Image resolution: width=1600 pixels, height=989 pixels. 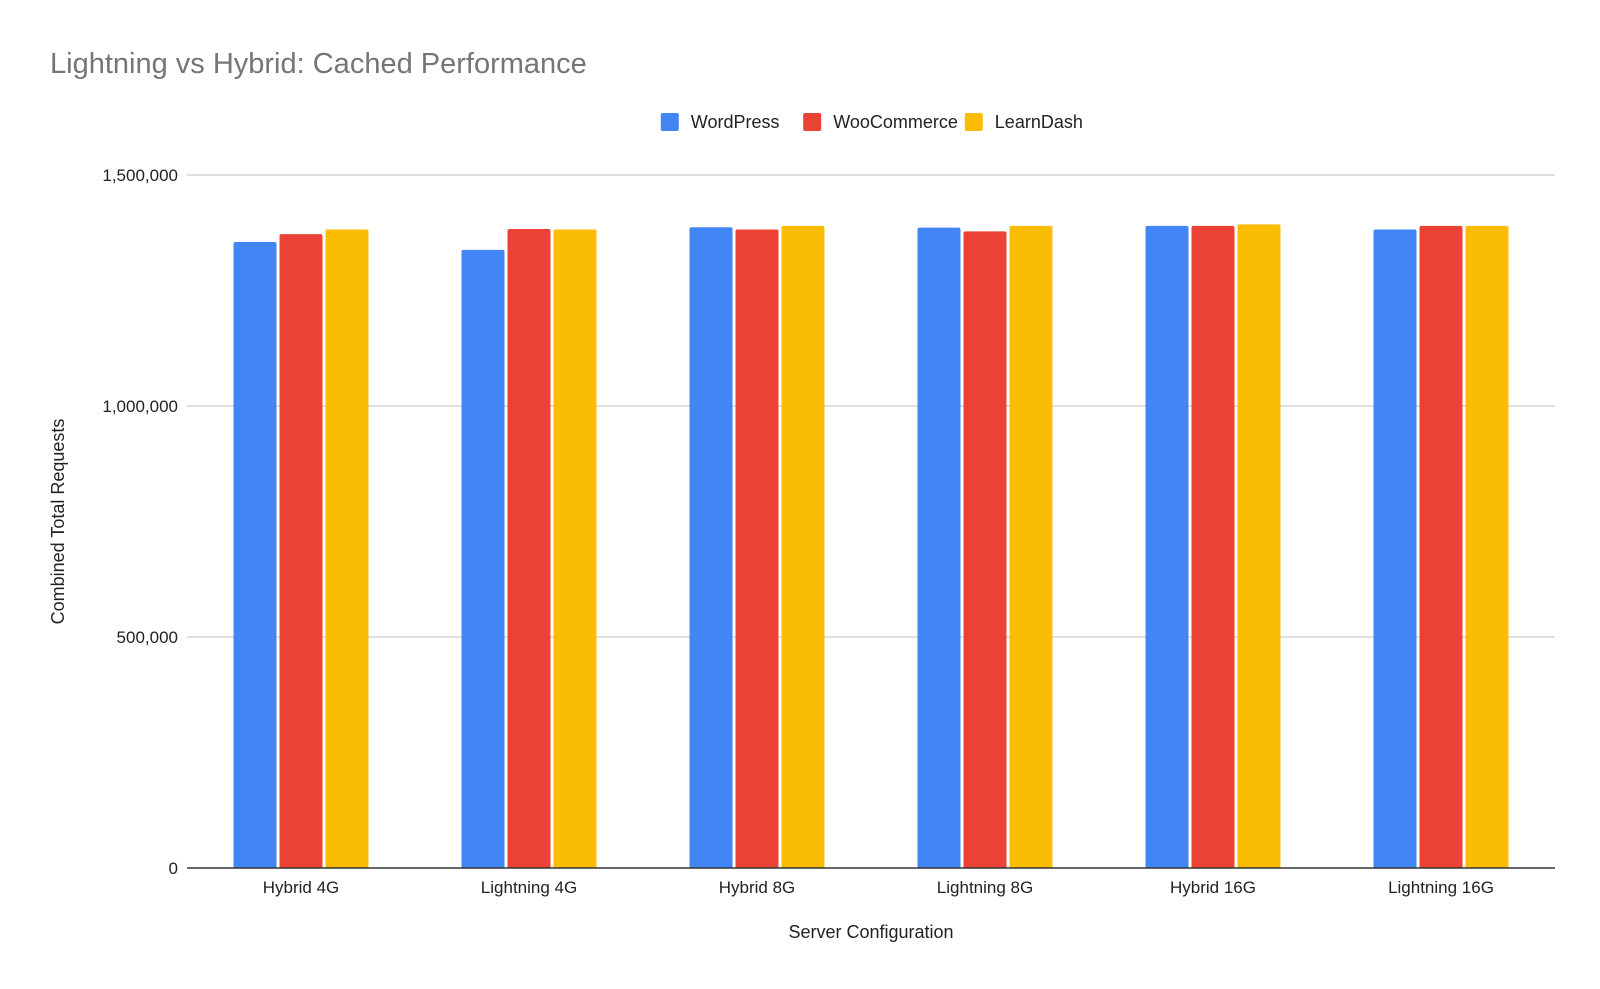 What do you see at coordinates (735, 122) in the screenshot?
I see `legend-label: WordPress` at bounding box center [735, 122].